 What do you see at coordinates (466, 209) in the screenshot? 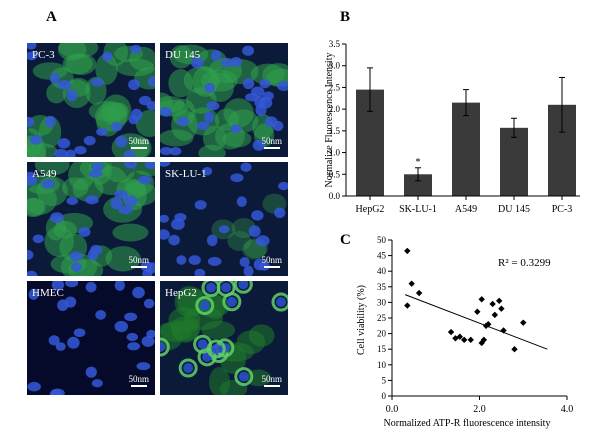
I see `bar-chart-category-label: A549` at bounding box center [466, 209].